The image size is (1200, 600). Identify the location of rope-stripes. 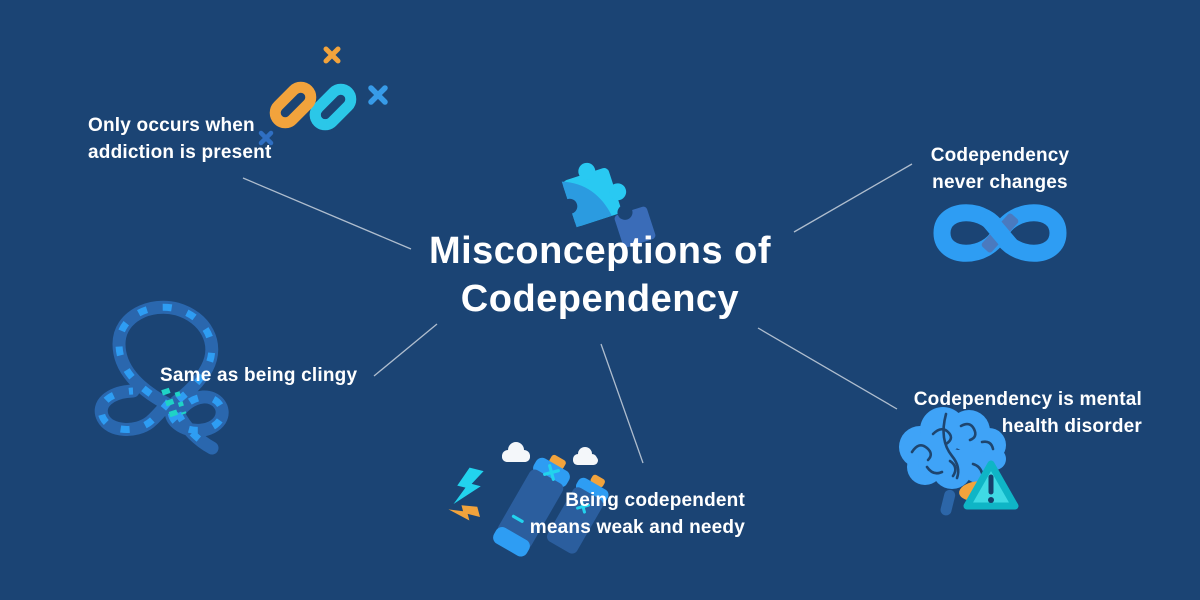
(161, 377).